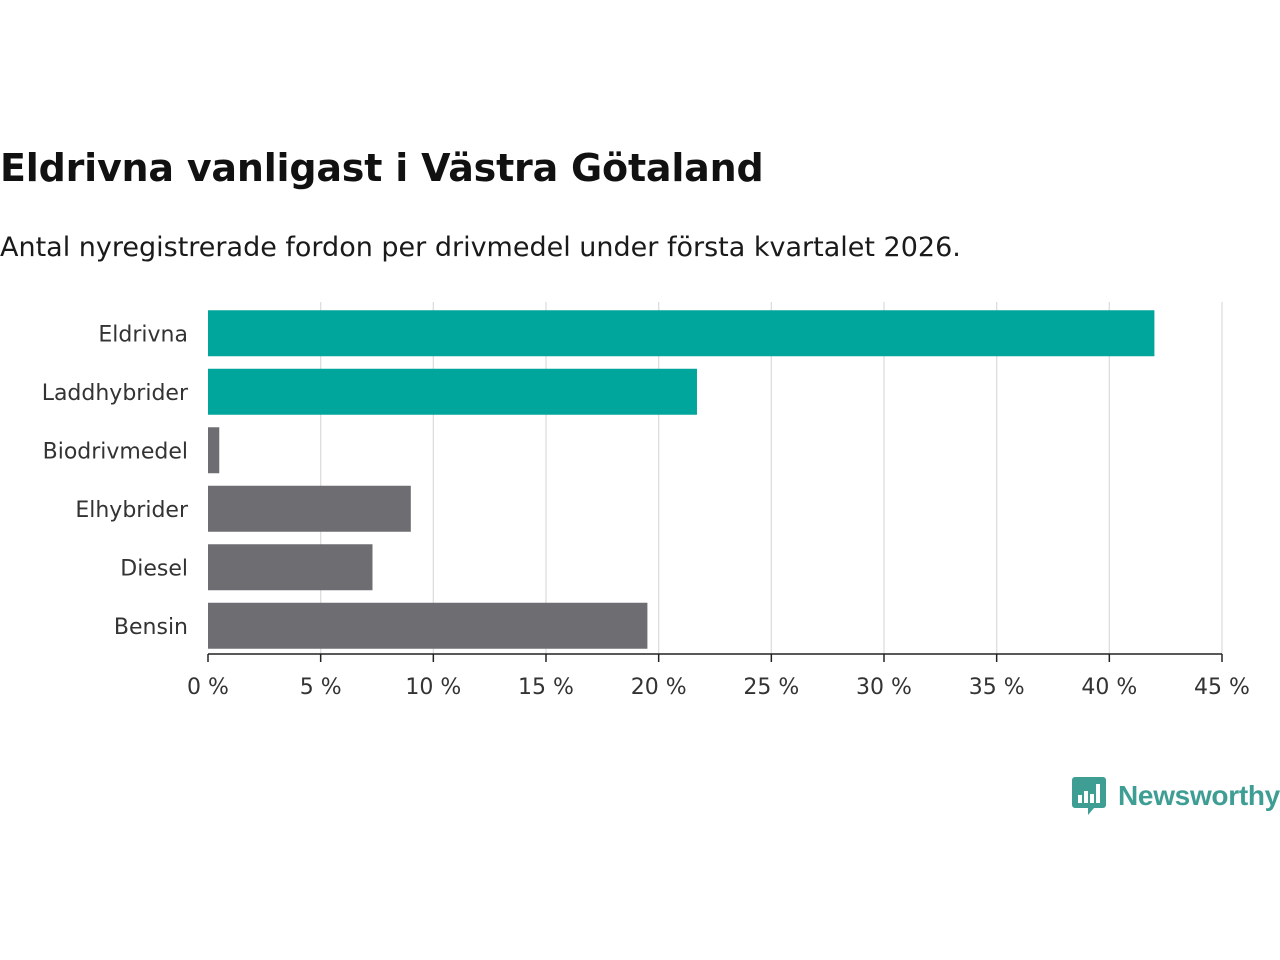 The image size is (1280, 960). Describe the element at coordinates (884, 687) in the screenshot. I see `x-tick-label: 30 %` at that location.